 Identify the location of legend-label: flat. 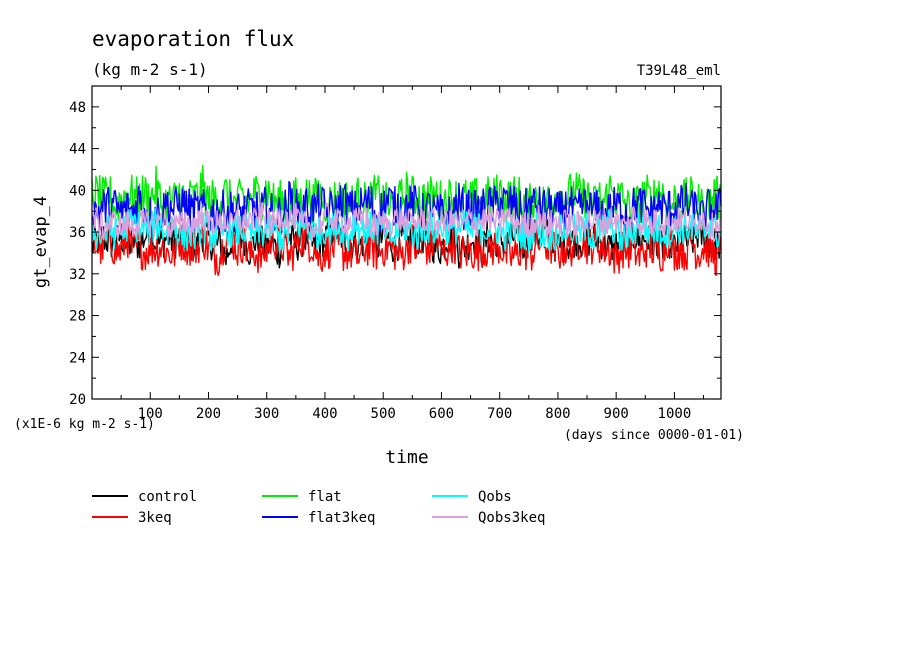
(325, 497).